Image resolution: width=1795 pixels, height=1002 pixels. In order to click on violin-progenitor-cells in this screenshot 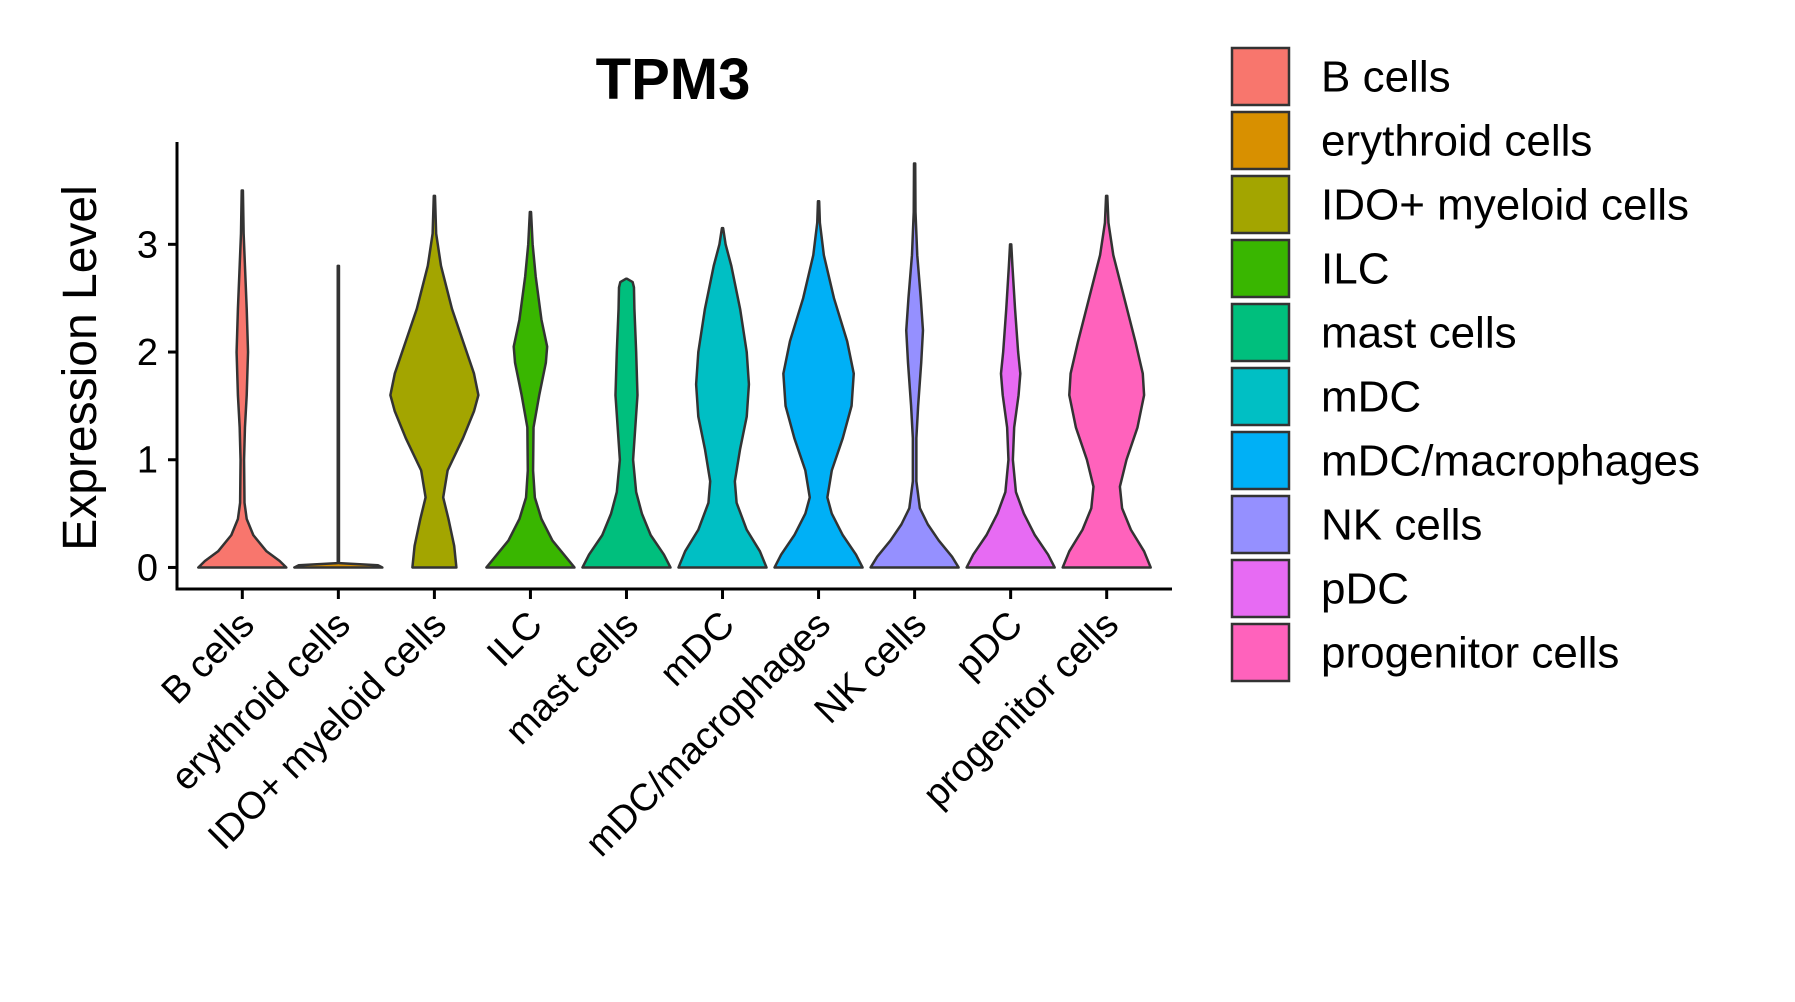, I will do `click(1106, 381)`.